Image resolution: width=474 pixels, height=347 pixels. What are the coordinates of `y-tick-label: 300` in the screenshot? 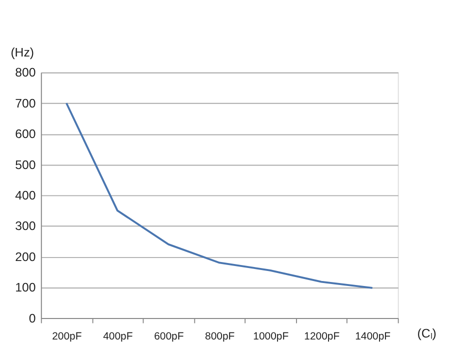 It's located at (25, 226).